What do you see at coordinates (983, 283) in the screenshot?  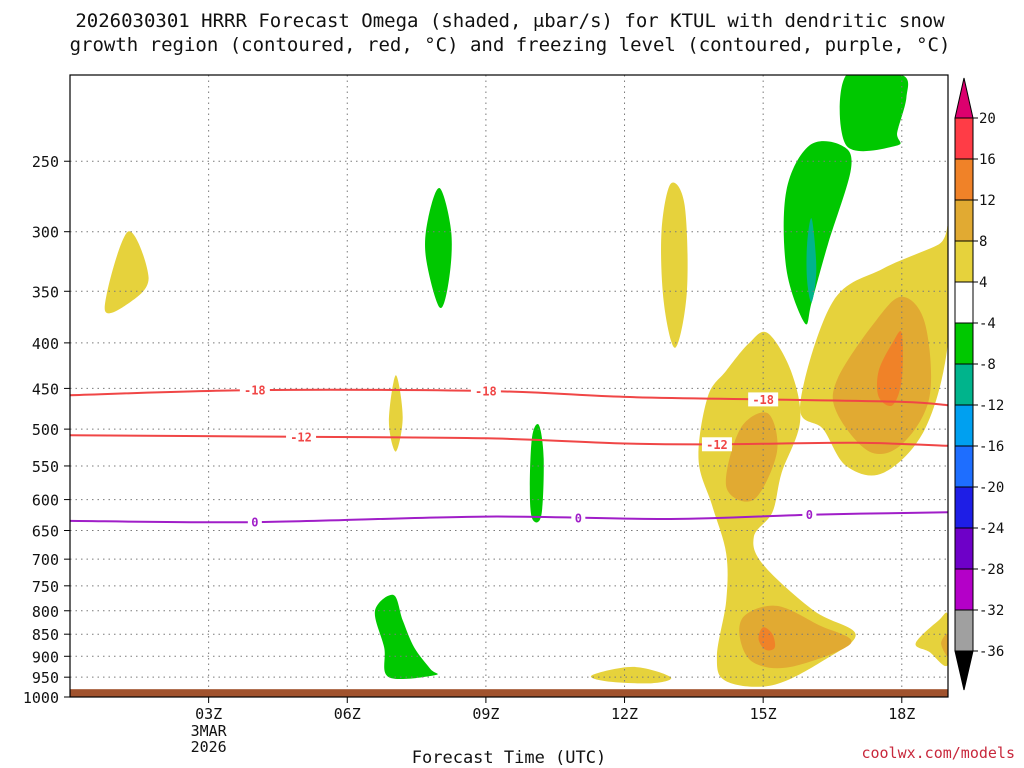 I see `colorbar-label-4: 4` at bounding box center [983, 283].